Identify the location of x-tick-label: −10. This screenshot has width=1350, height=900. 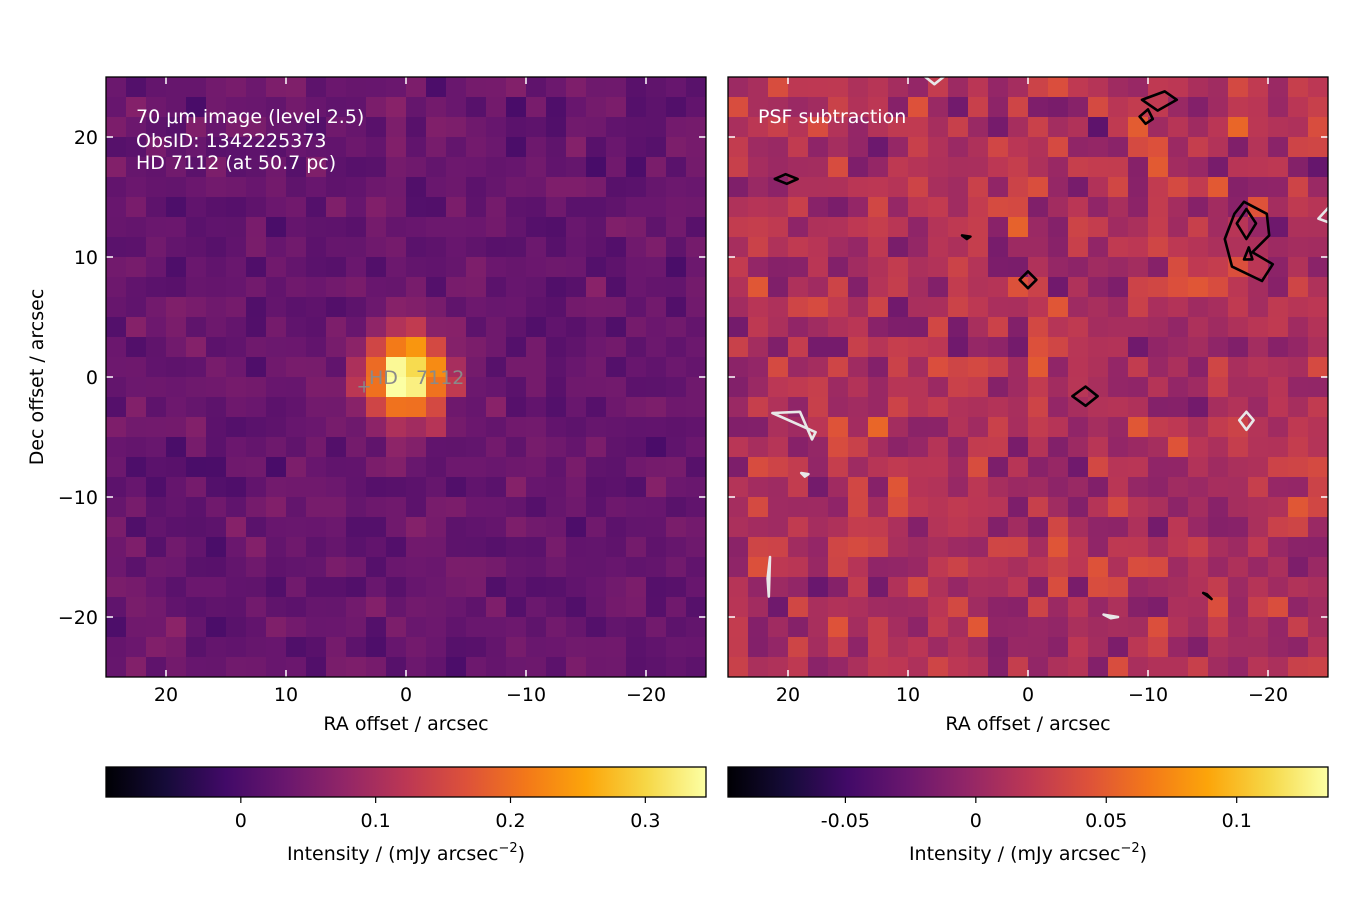
(1148, 695).